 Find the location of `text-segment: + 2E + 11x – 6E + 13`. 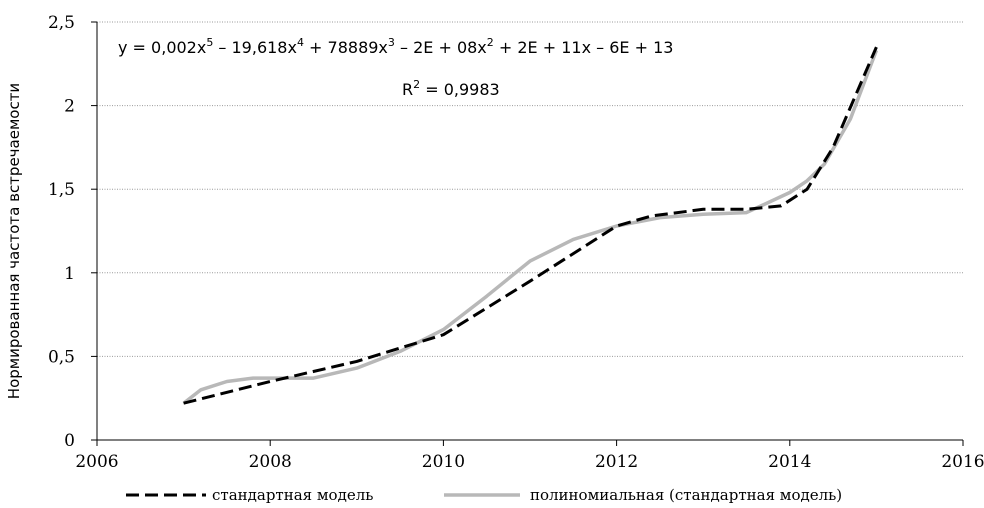

text-segment: + 2E + 11x – 6E + 13 is located at coordinates (584, 47).